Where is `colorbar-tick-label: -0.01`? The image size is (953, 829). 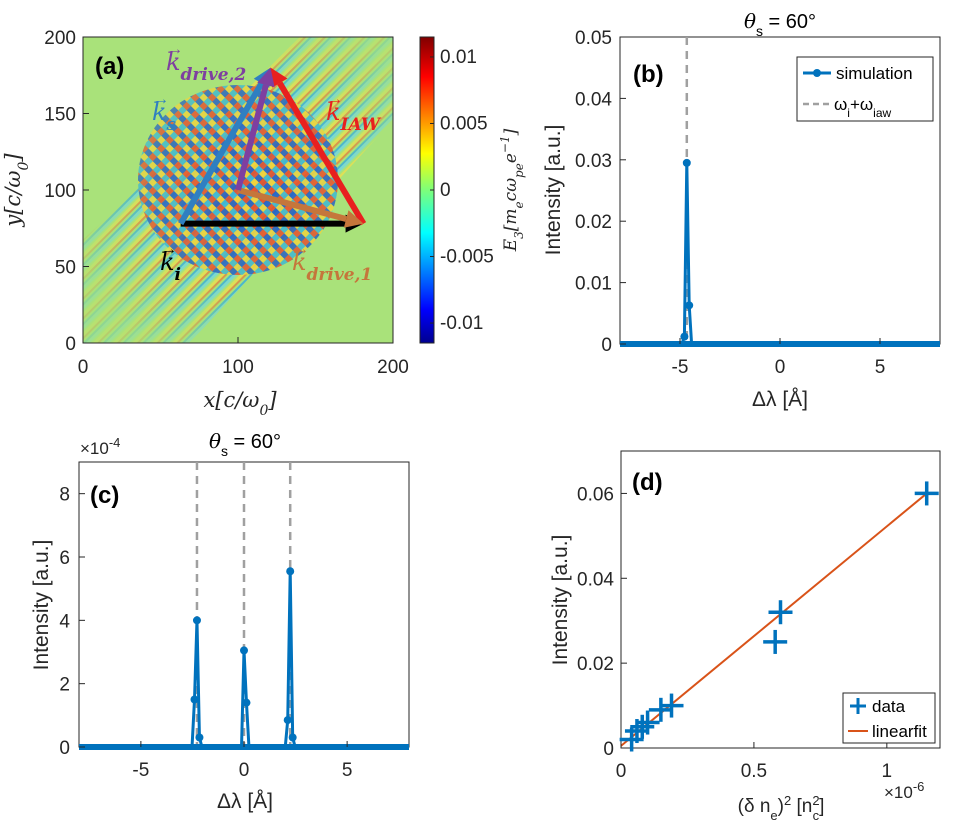 colorbar-tick-label: -0.01 is located at coordinates (461, 323).